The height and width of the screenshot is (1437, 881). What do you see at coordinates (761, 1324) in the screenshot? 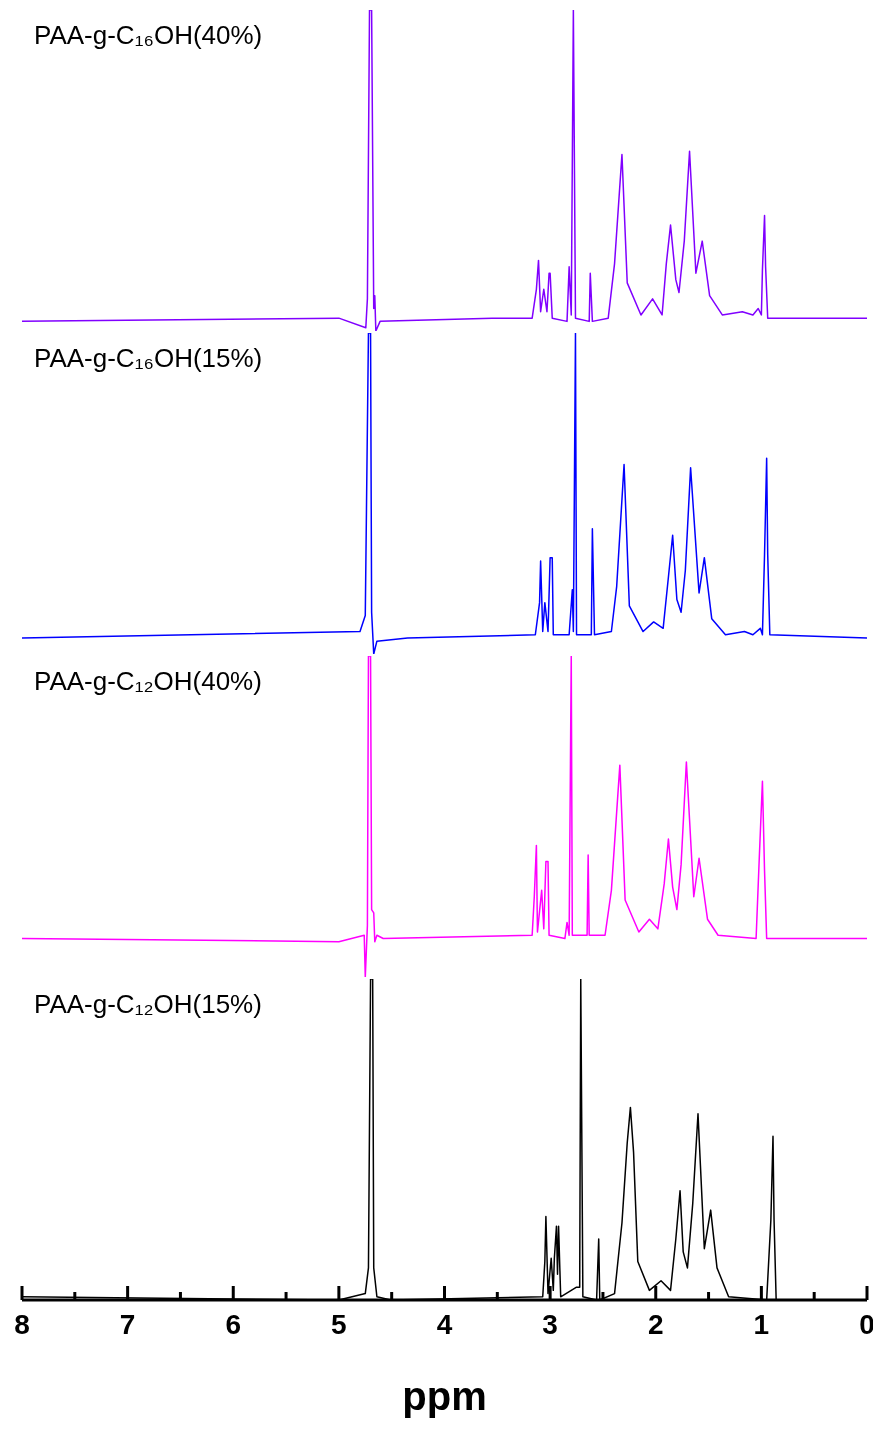
I see `x-tick-label: 1` at bounding box center [761, 1324].